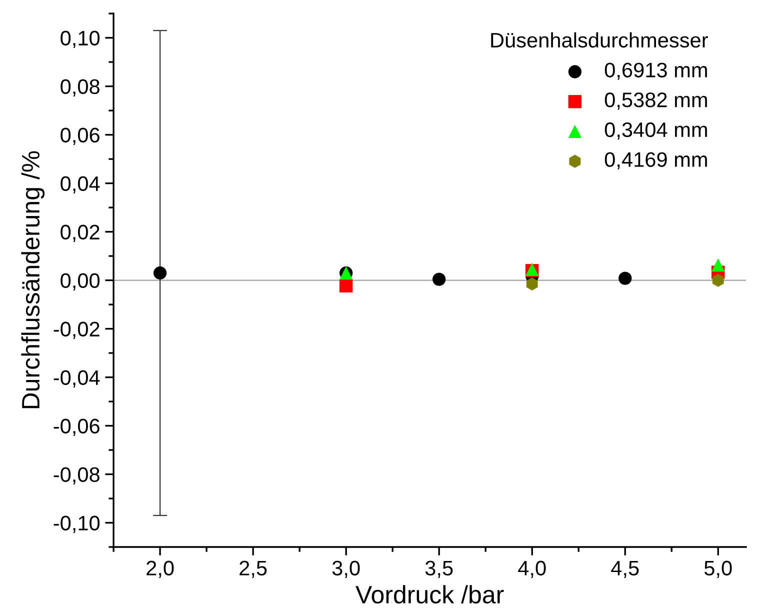 This screenshot has width=757, height=616. Describe the element at coordinates (655, 101) in the screenshot. I see `legend-label: 0,5382 mm` at that location.